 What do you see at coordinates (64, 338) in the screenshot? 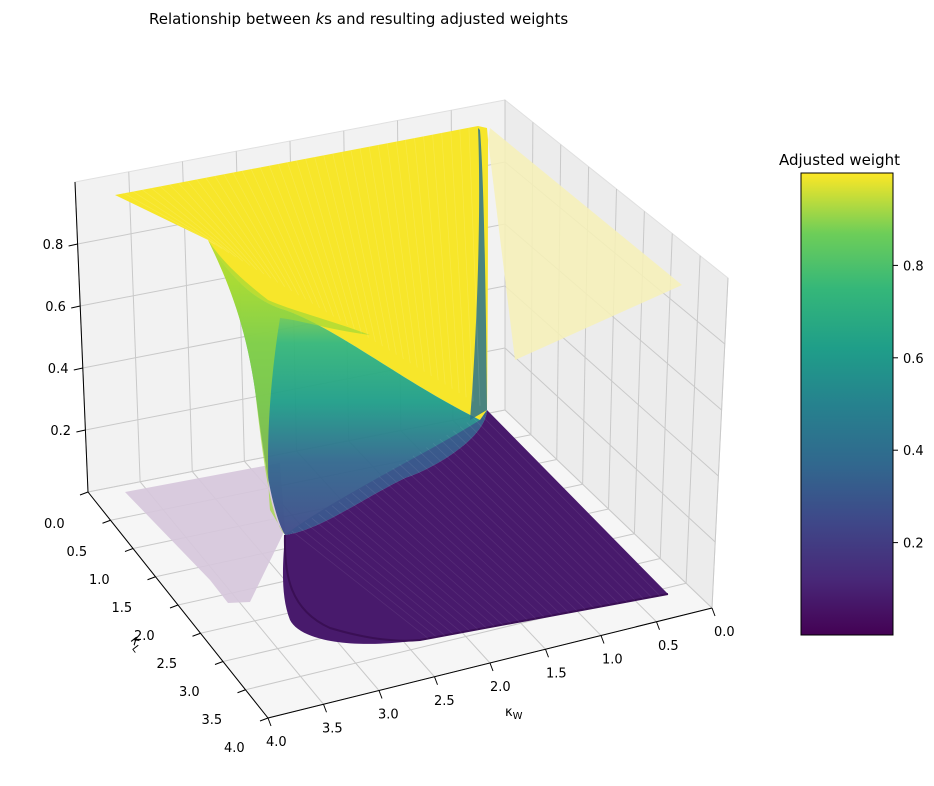
I see `z-axis-ticks: 0.2 0.4 0.6 0.8` at bounding box center [64, 338].